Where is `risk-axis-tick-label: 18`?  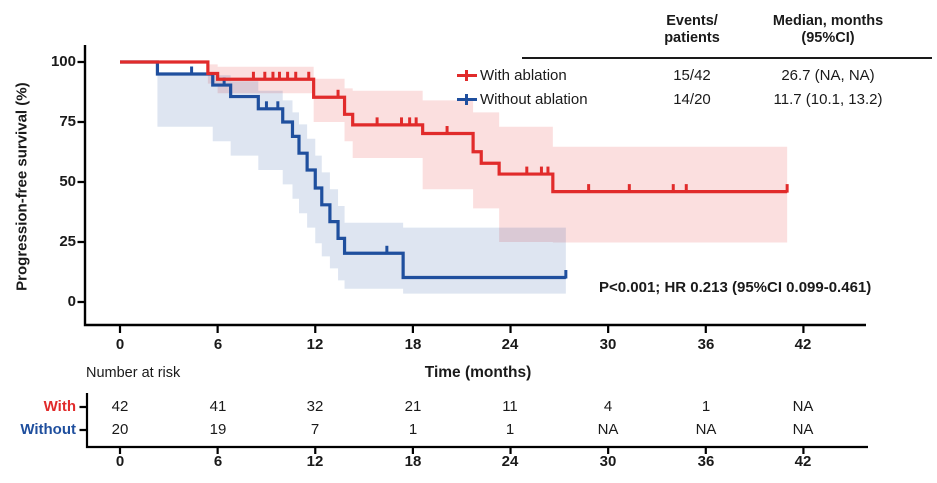 risk-axis-tick-label: 18 is located at coordinates (413, 461).